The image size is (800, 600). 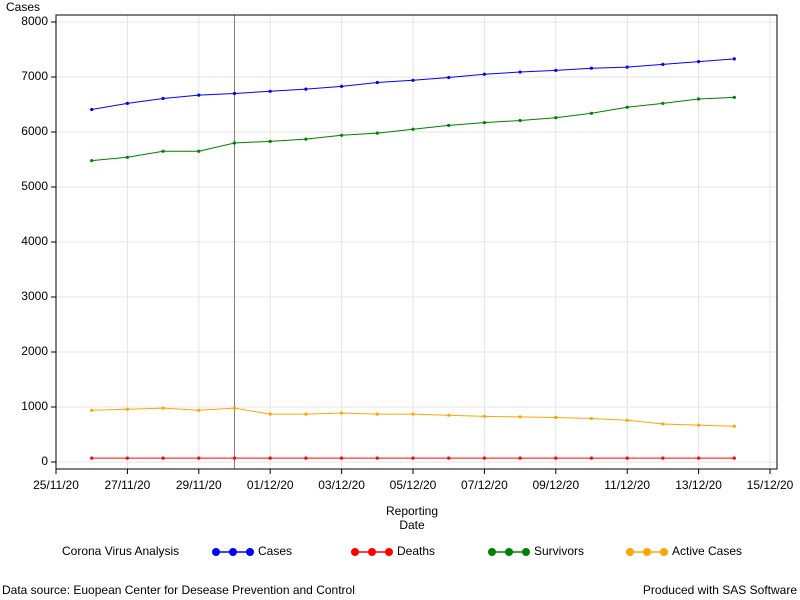 I want to click on x-tick-label: 27/11/20, so click(x=127, y=485).